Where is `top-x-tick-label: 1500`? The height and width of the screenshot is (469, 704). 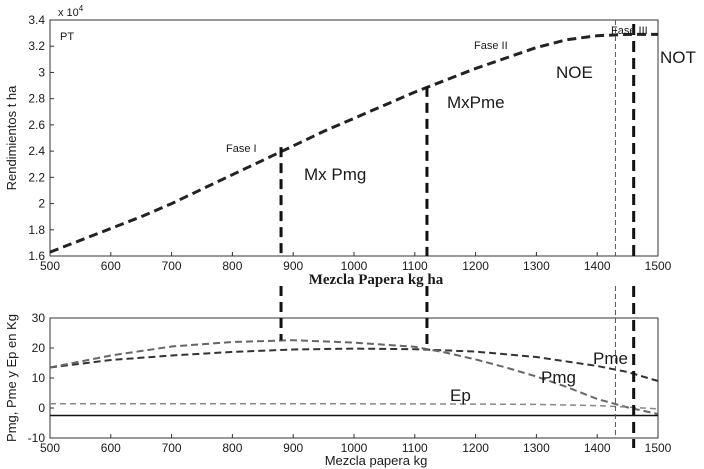 top-x-tick-label: 1500 is located at coordinates (658, 266).